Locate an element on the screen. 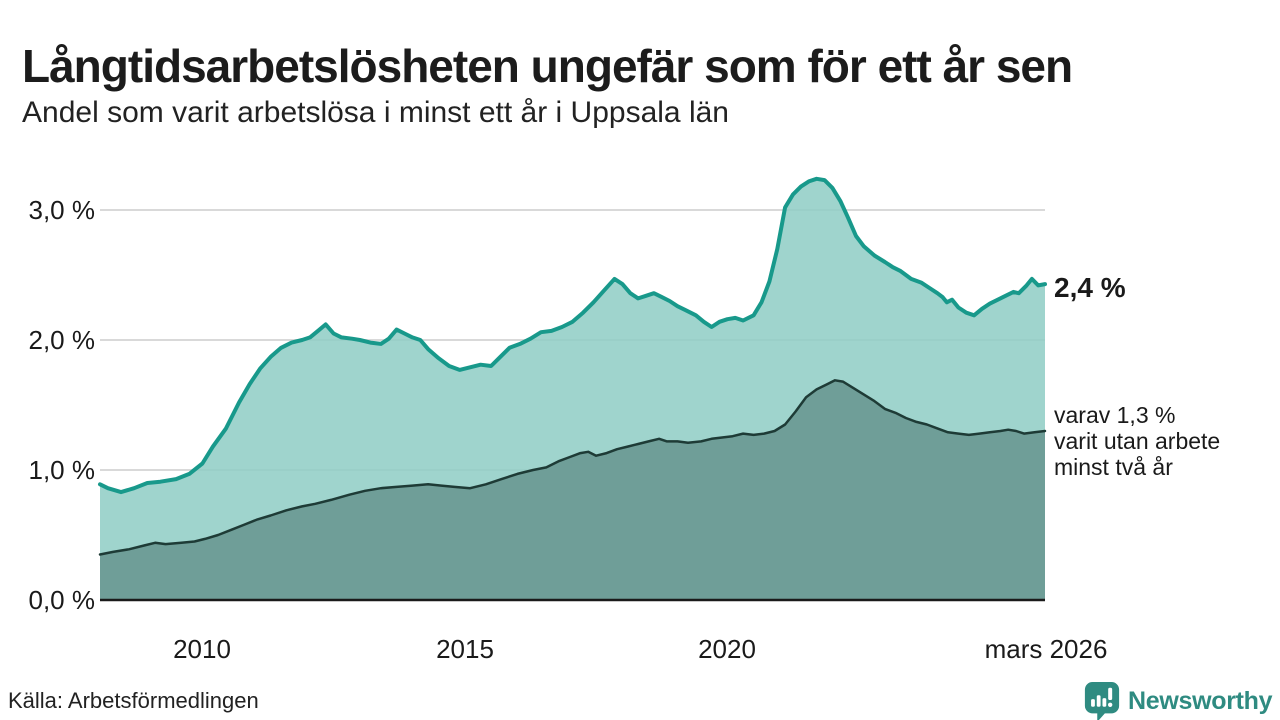  annotation-line-2: varit utan arbete is located at coordinates (1137, 441).